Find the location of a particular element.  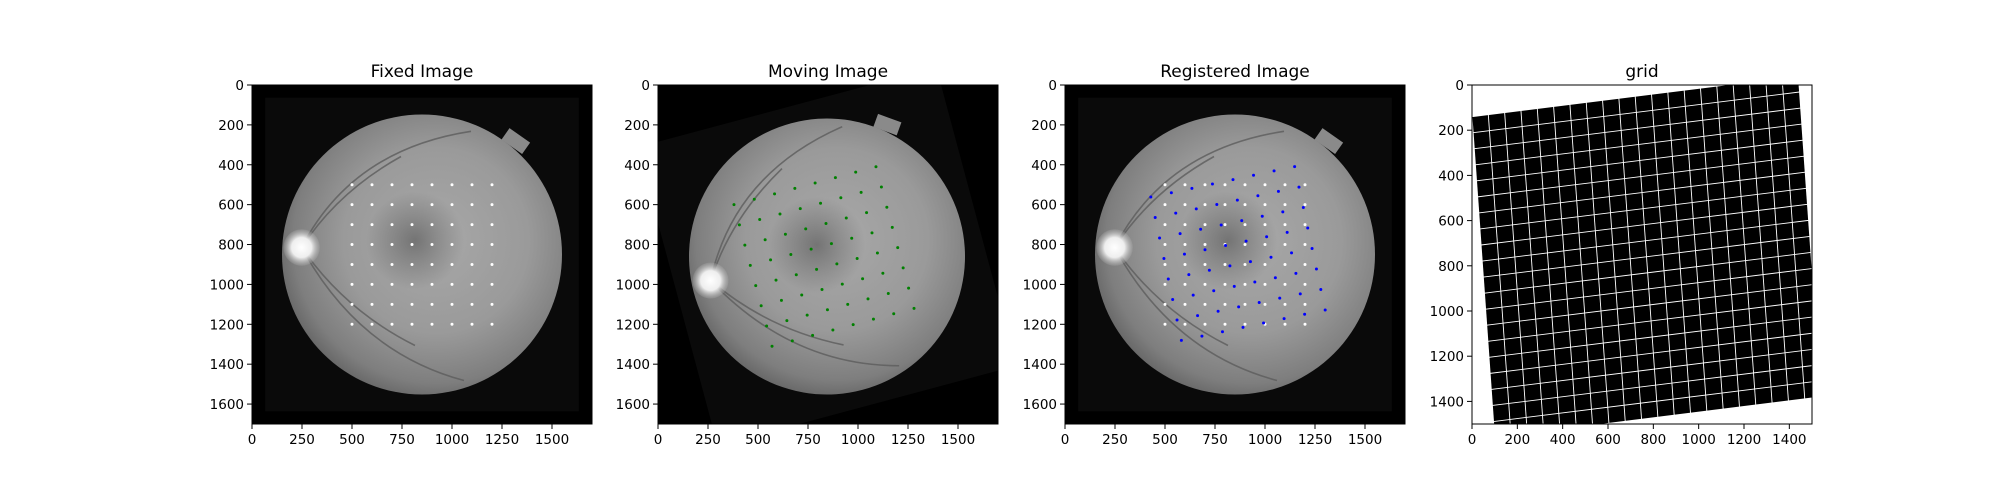

rim-notch is located at coordinates (1329, 141).